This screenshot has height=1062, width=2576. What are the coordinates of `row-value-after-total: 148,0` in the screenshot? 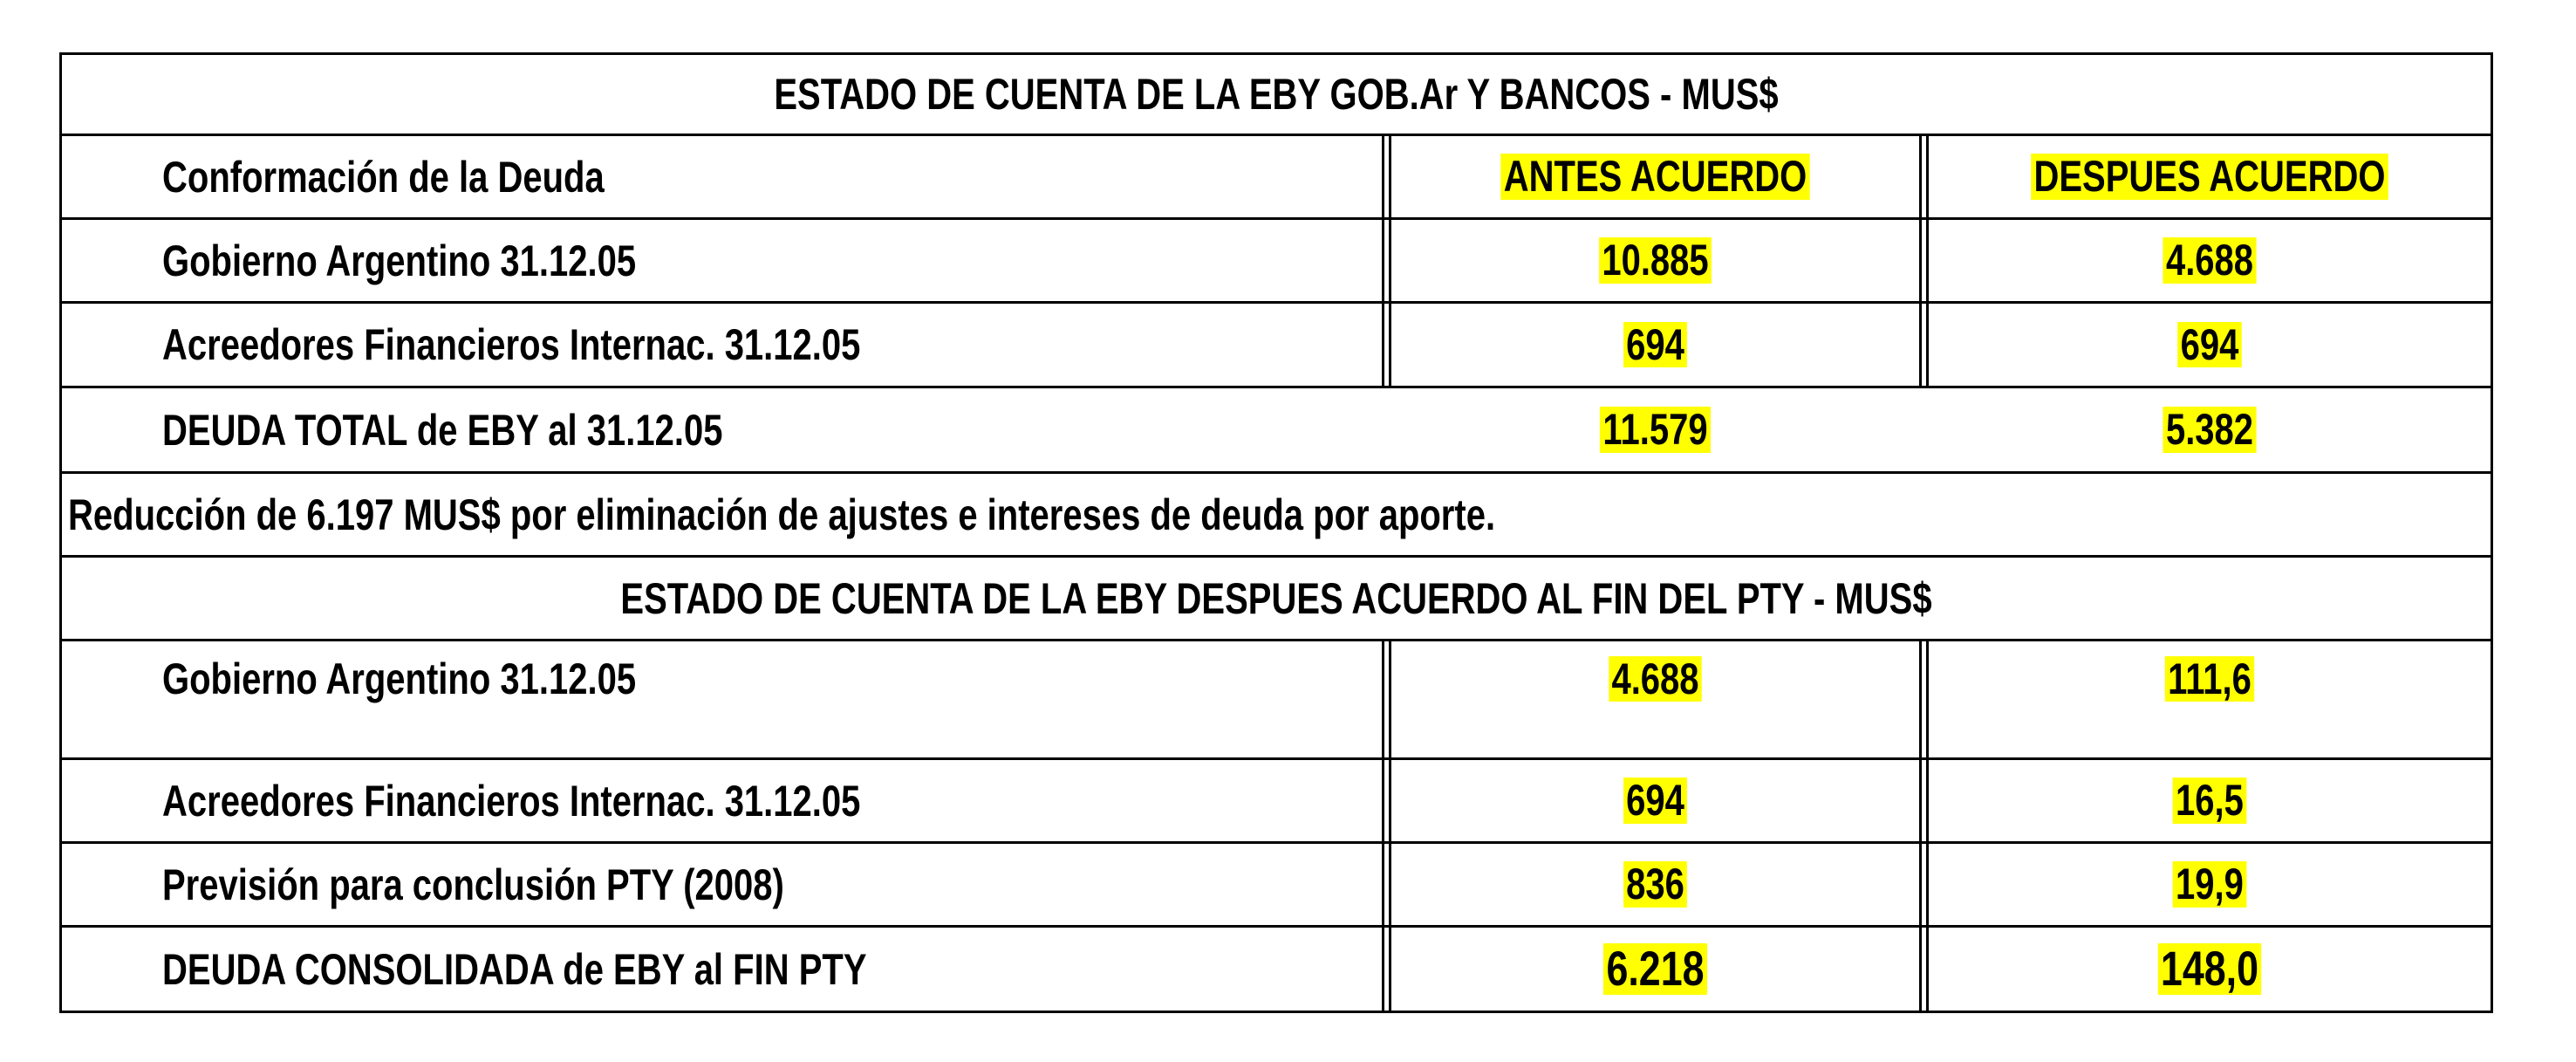 It's located at (2209, 970).